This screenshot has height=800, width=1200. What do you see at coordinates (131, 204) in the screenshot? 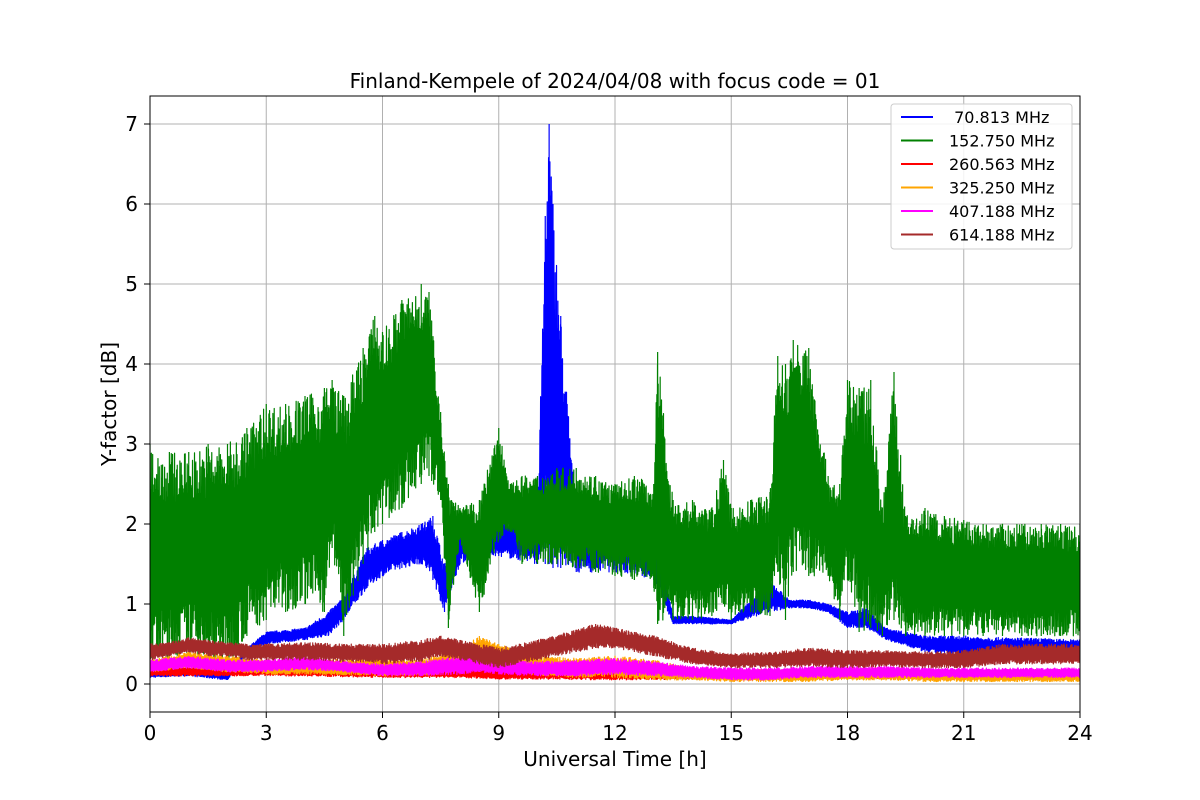
I see `y-tick-label: 6` at bounding box center [131, 204].